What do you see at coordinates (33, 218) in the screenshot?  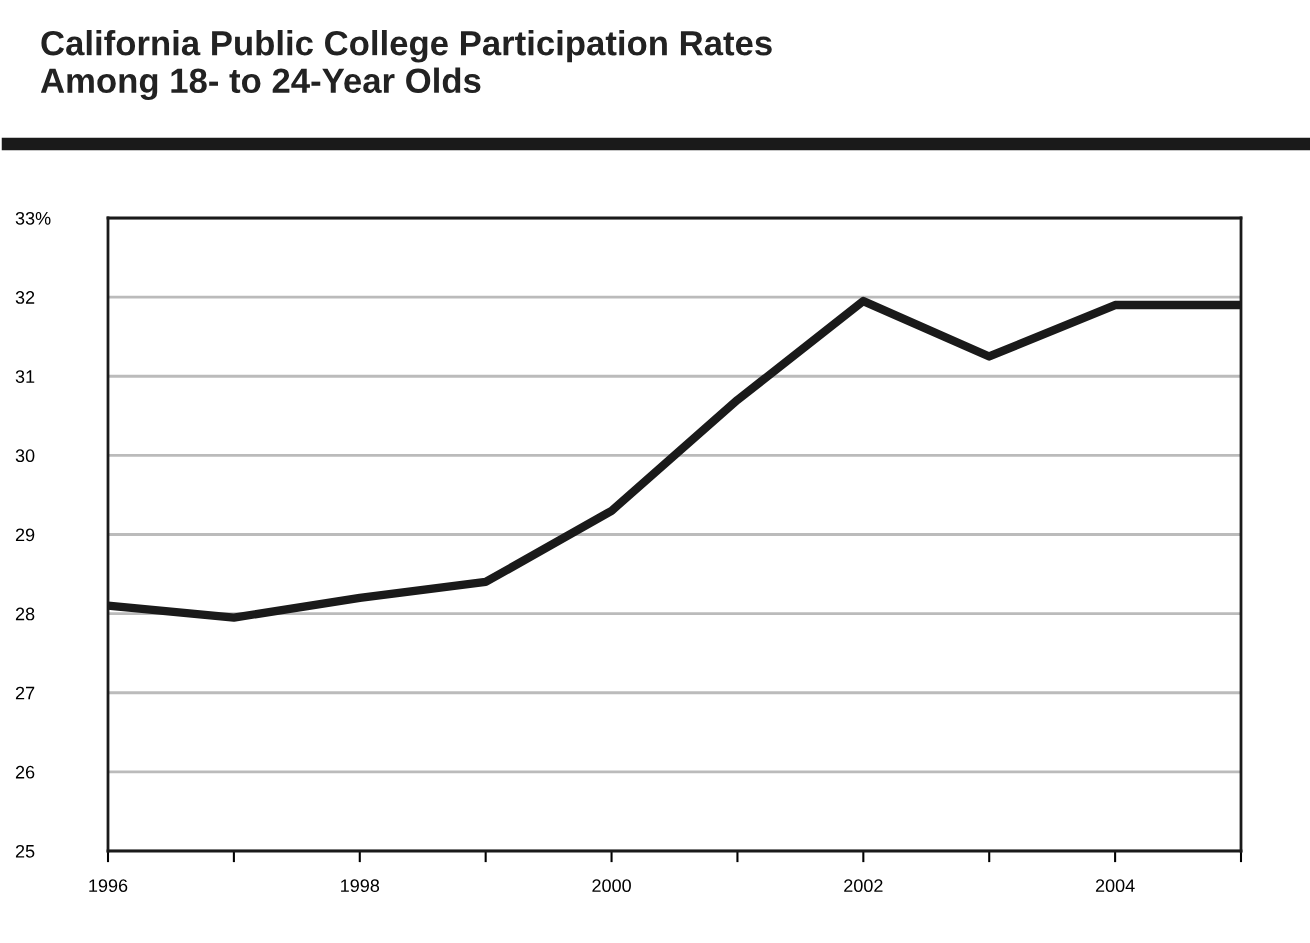 I see `y-tick-label: 33%` at bounding box center [33, 218].